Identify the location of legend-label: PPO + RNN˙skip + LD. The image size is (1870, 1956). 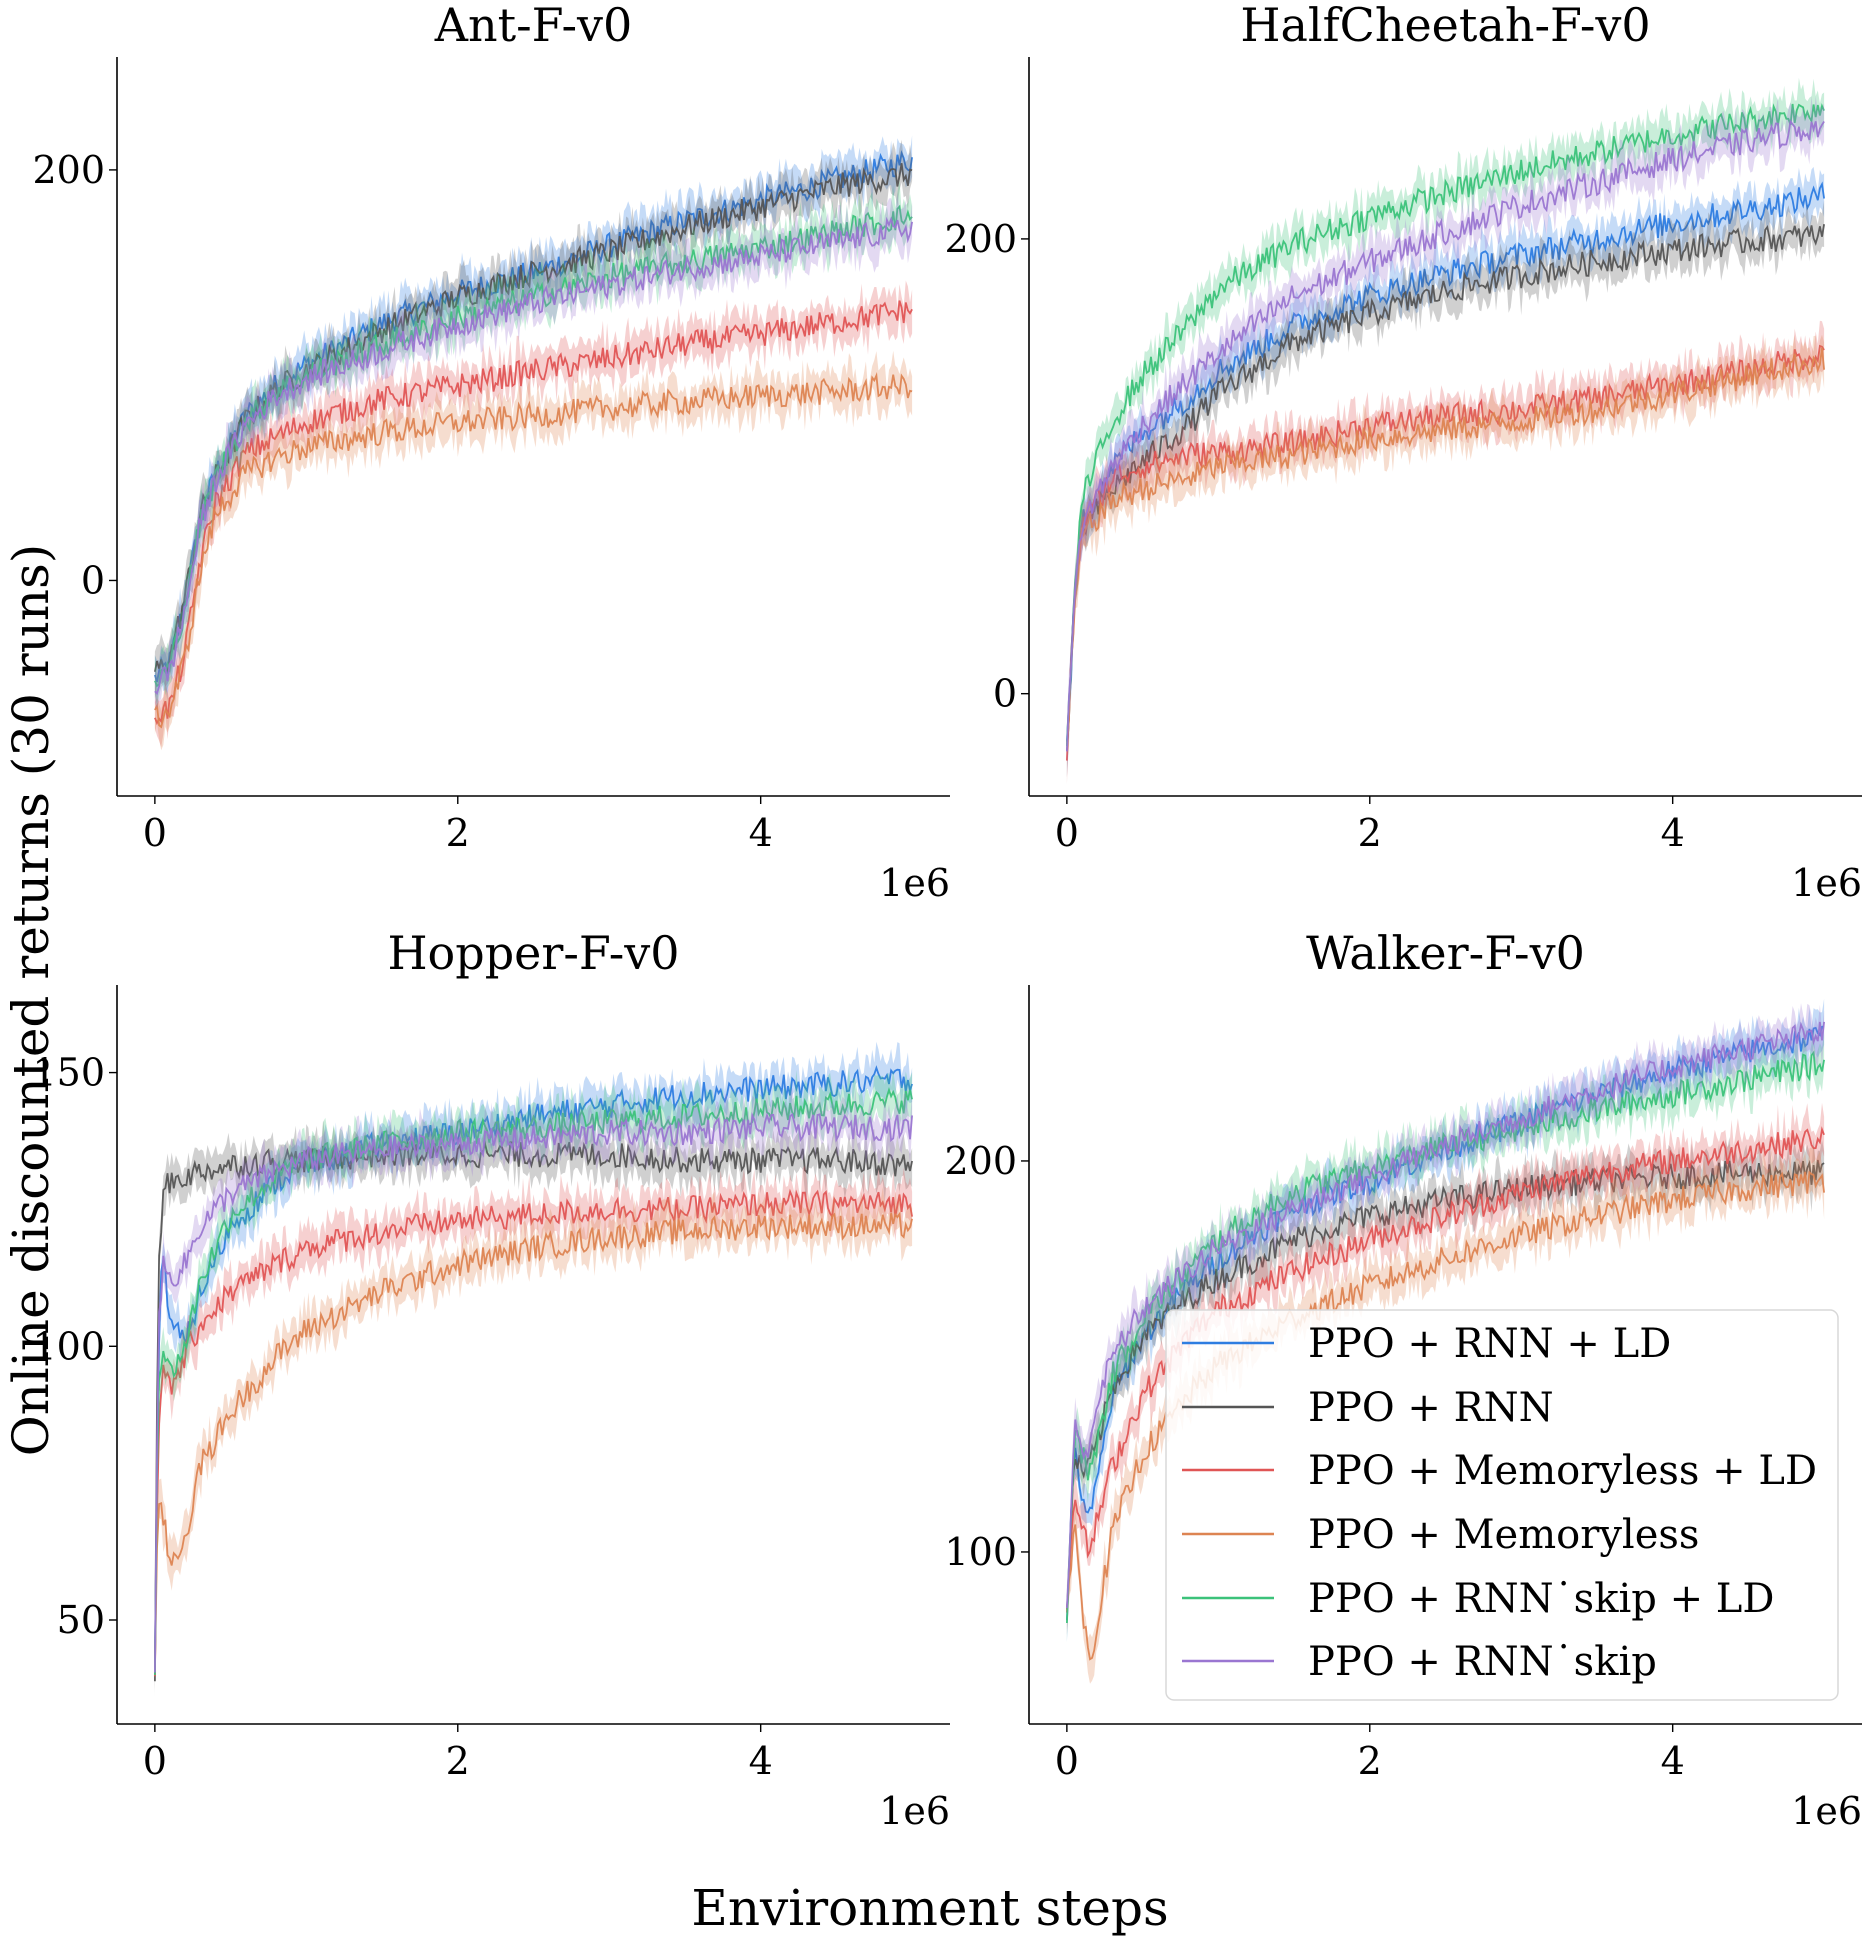
(1541, 1599).